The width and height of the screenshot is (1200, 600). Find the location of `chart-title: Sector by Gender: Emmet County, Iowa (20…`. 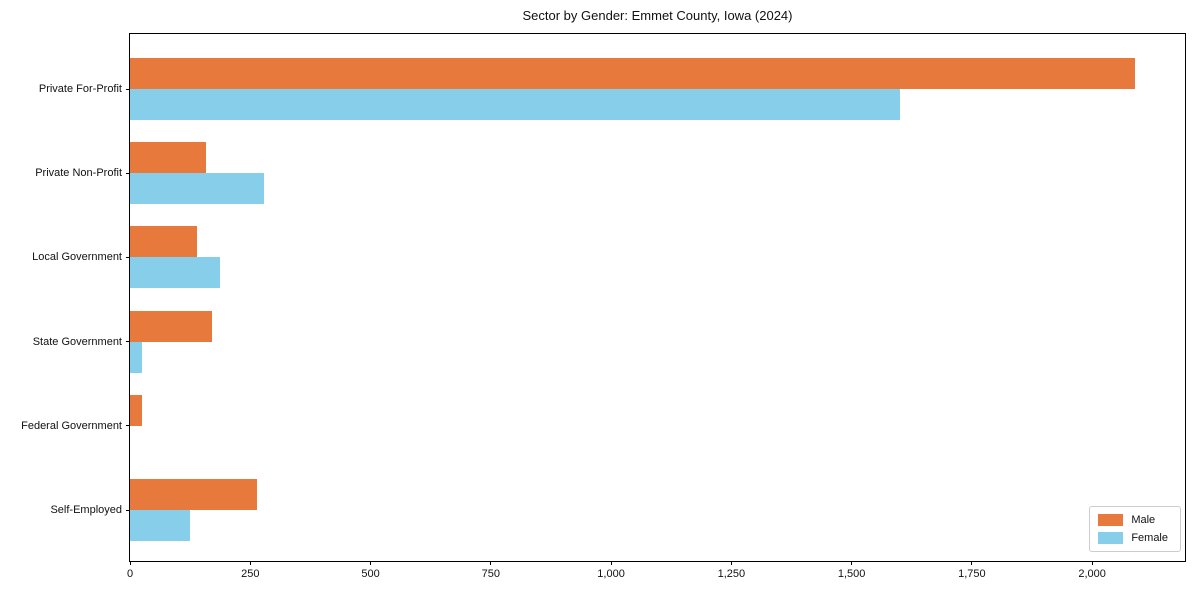

chart-title: Sector by Gender: Emmet County, Iowa (20… is located at coordinates (657, 15).